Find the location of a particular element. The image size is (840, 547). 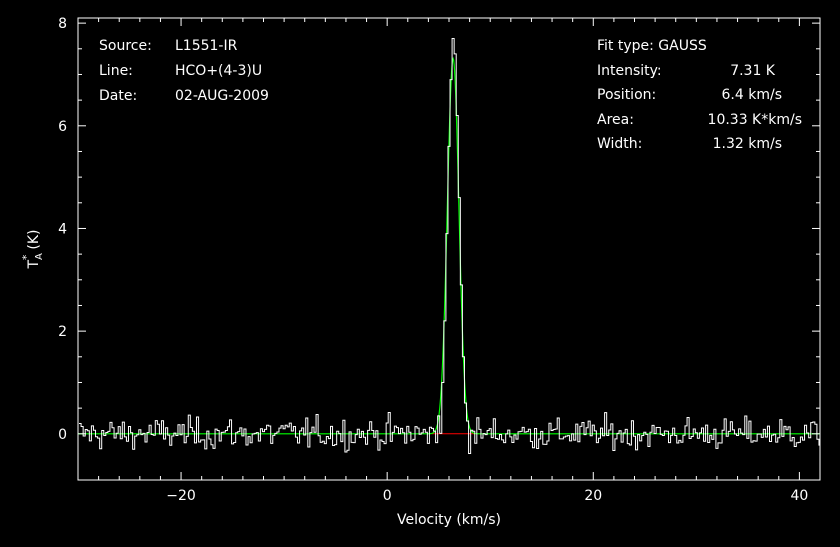

source-label: Source: is located at coordinates (125, 46).